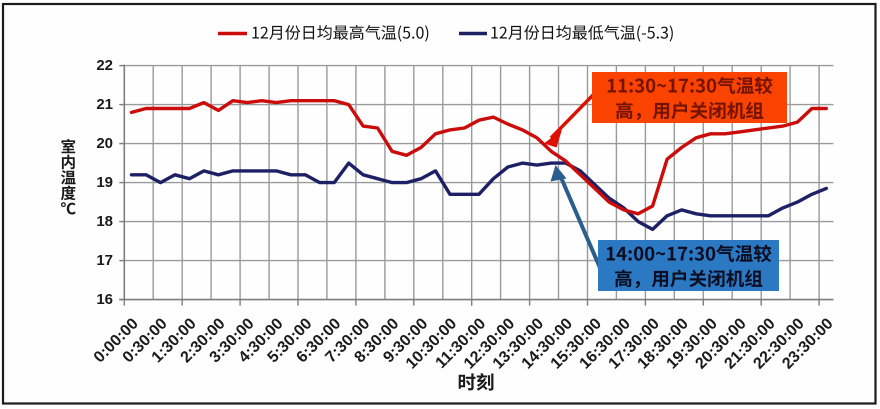 This screenshot has width=880, height=409. What do you see at coordinates (104, 143) in the screenshot?
I see `svg-text: 20` at bounding box center [104, 143].